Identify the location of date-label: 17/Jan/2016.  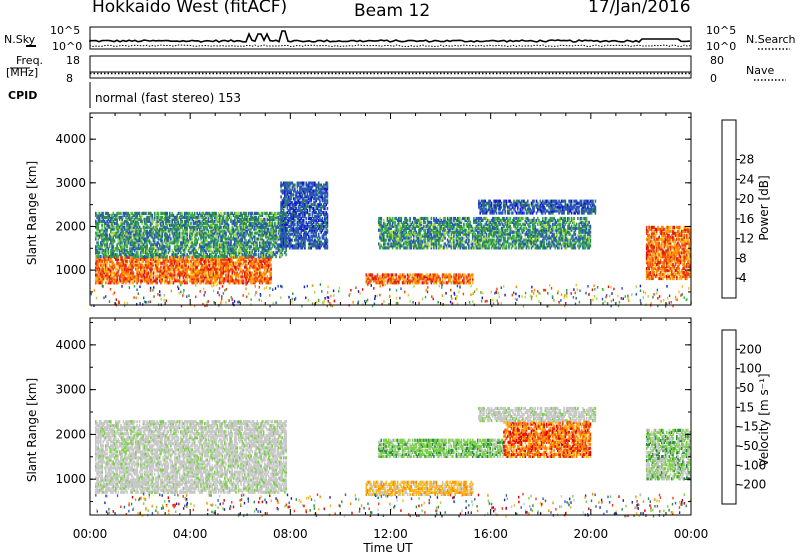
(639, 8).